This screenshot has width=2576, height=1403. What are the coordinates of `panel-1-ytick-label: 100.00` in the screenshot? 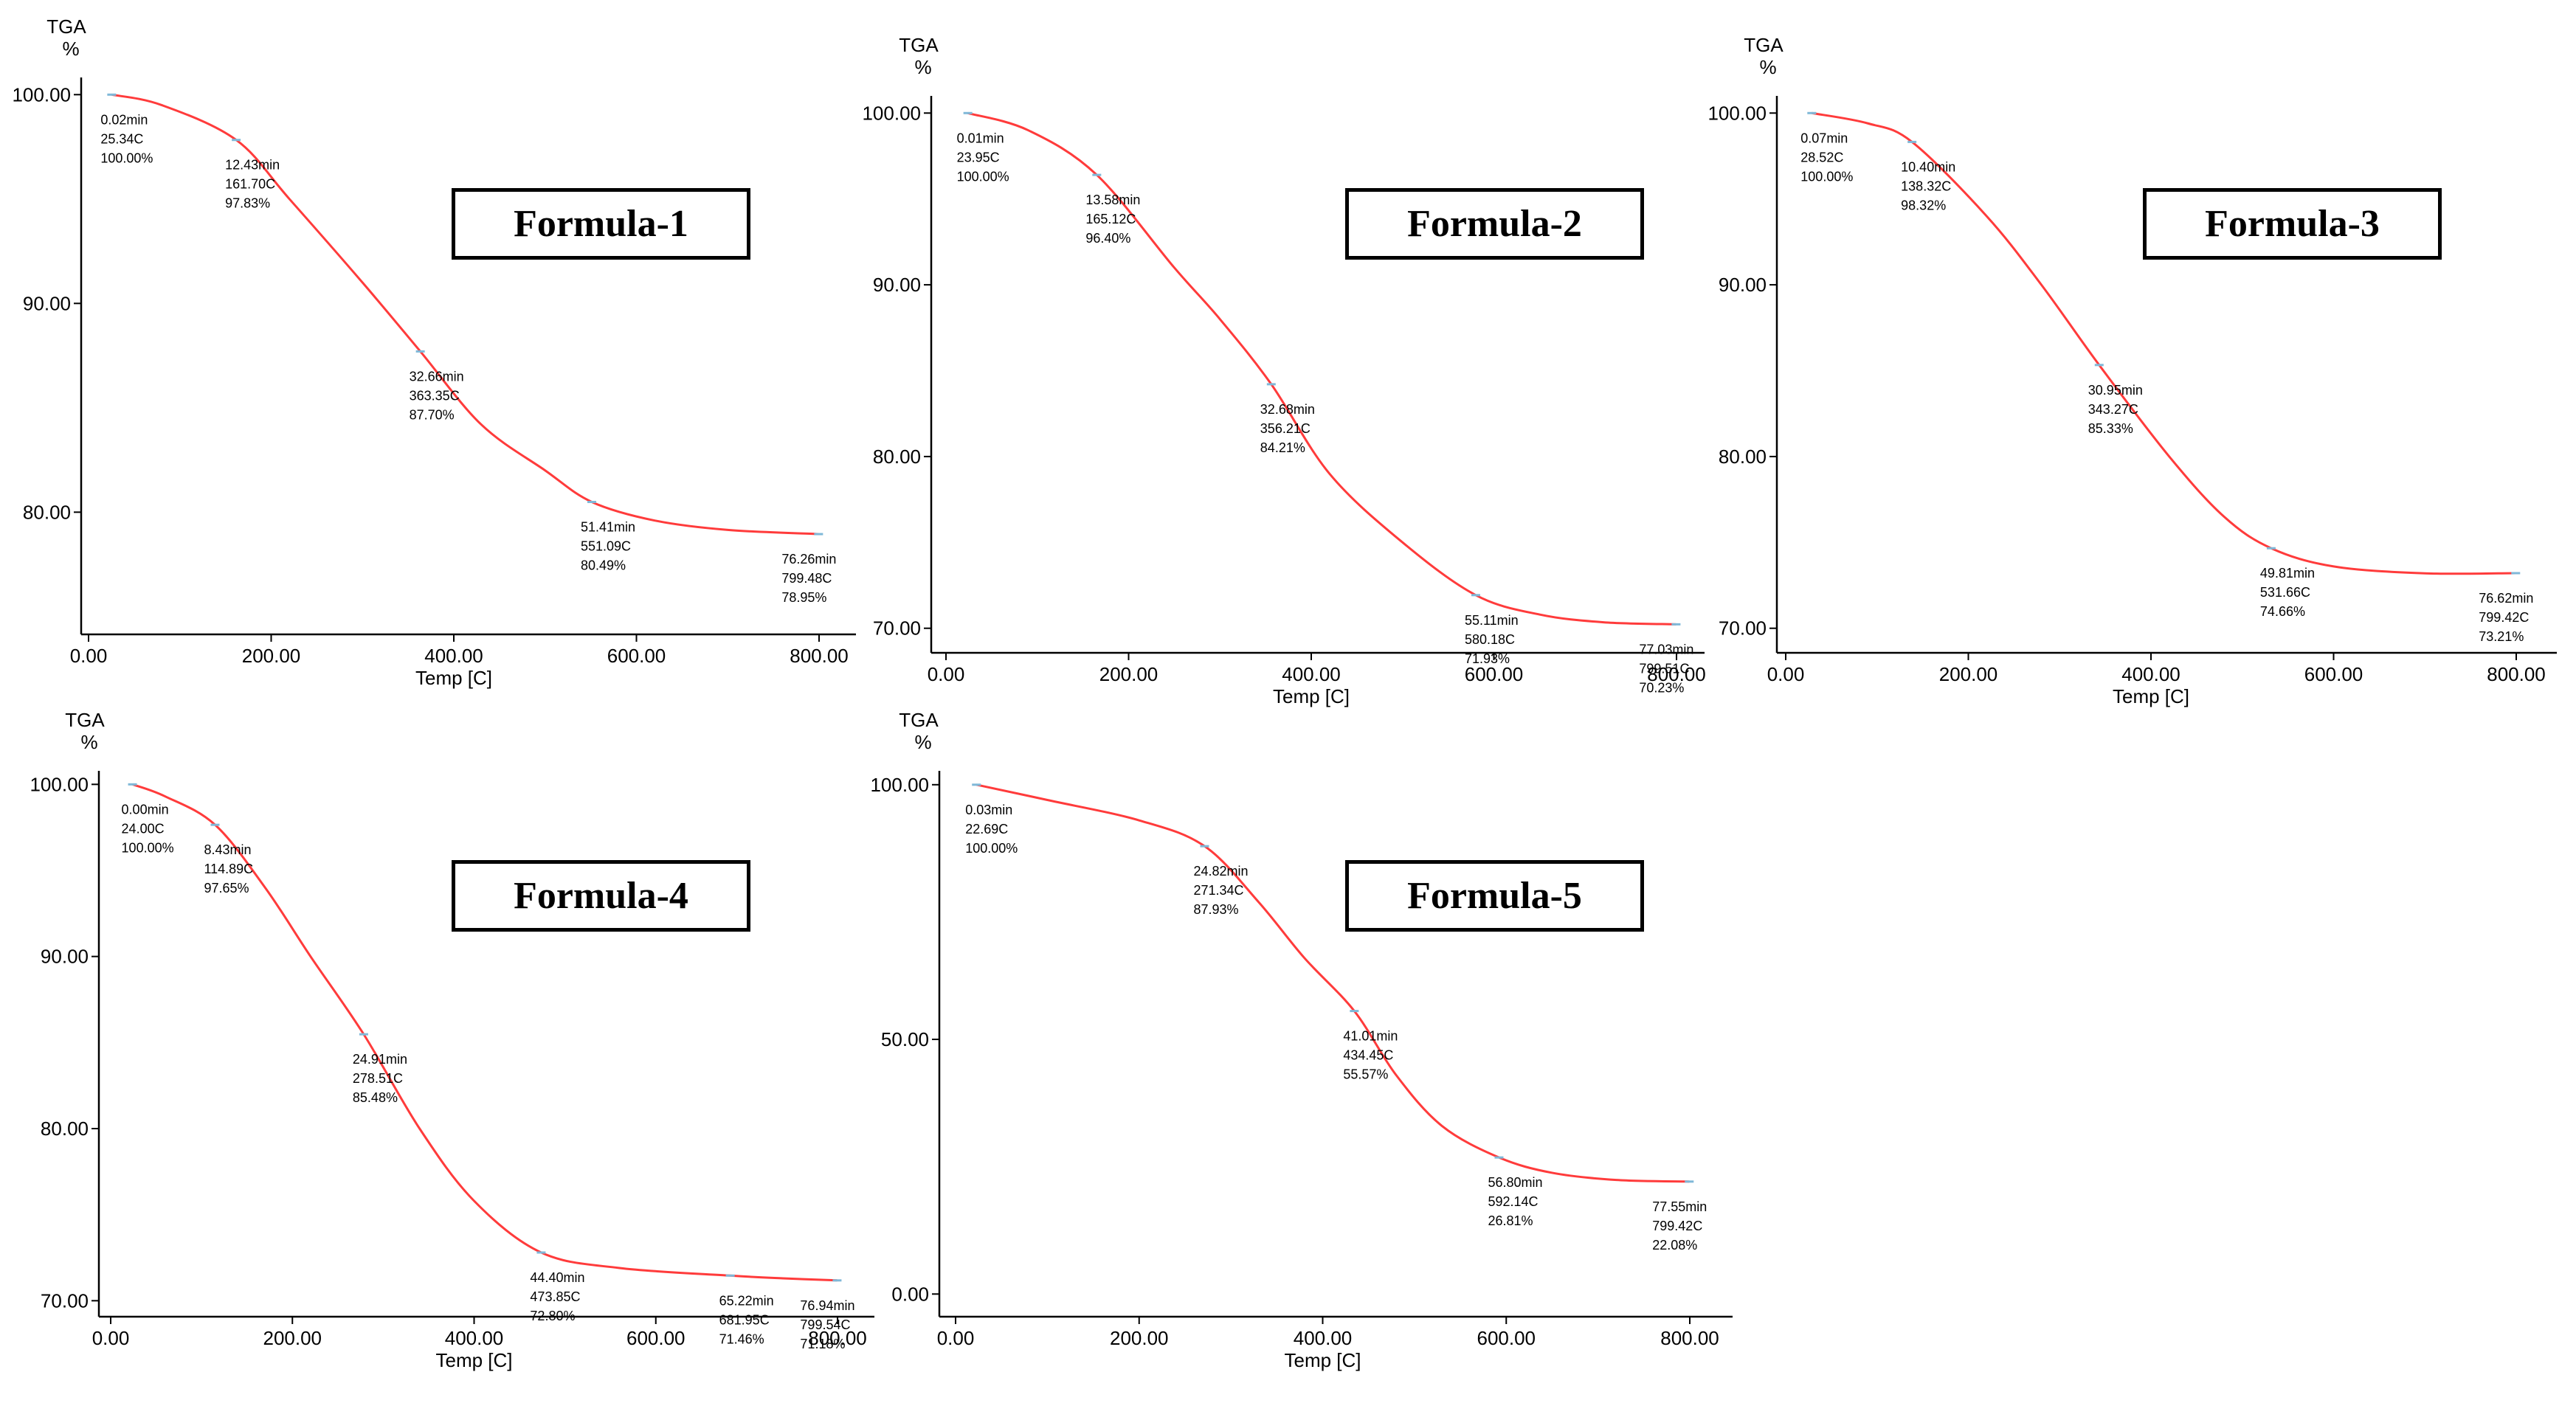 It's located at (41, 94).